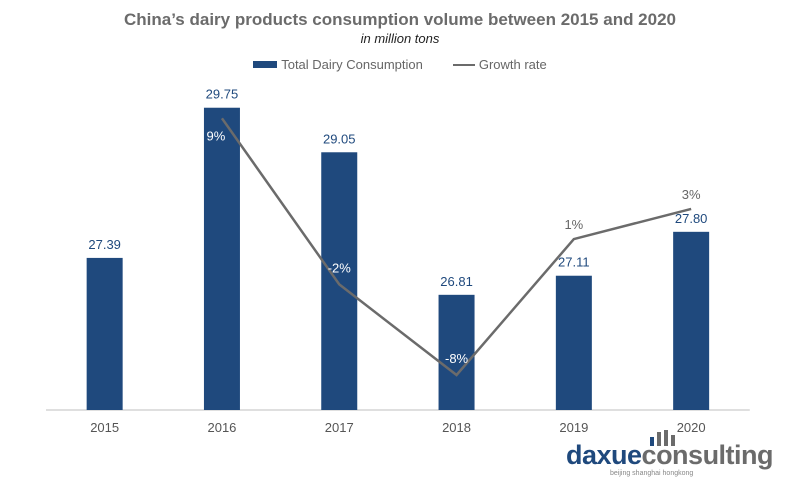 This screenshot has width=800, height=498. What do you see at coordinates (457, 358) in the screenshot?
I see `growth-label-2018: -8%` at bounding box center [457, 358].